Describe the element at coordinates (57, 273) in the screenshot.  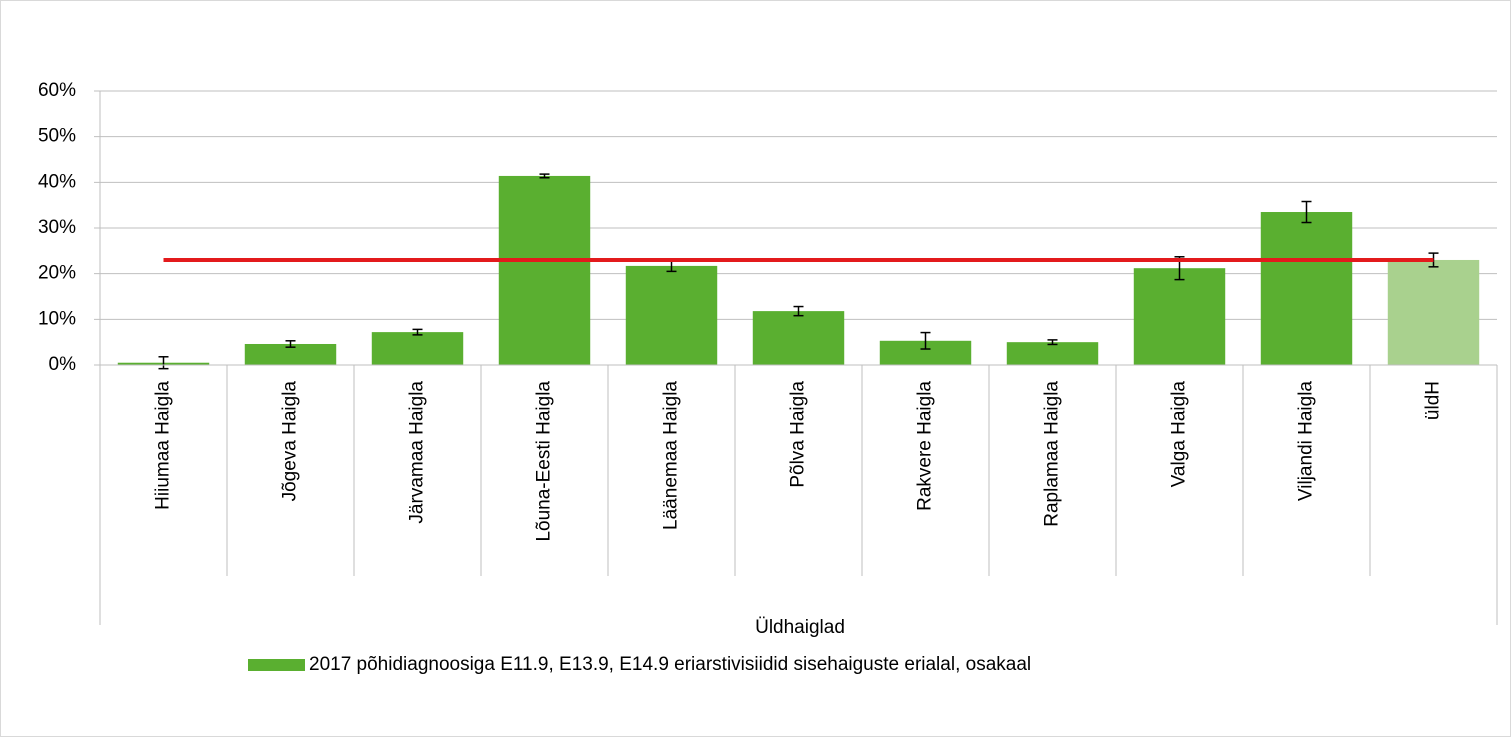
I see `y-tick-label: 20%` at that location.